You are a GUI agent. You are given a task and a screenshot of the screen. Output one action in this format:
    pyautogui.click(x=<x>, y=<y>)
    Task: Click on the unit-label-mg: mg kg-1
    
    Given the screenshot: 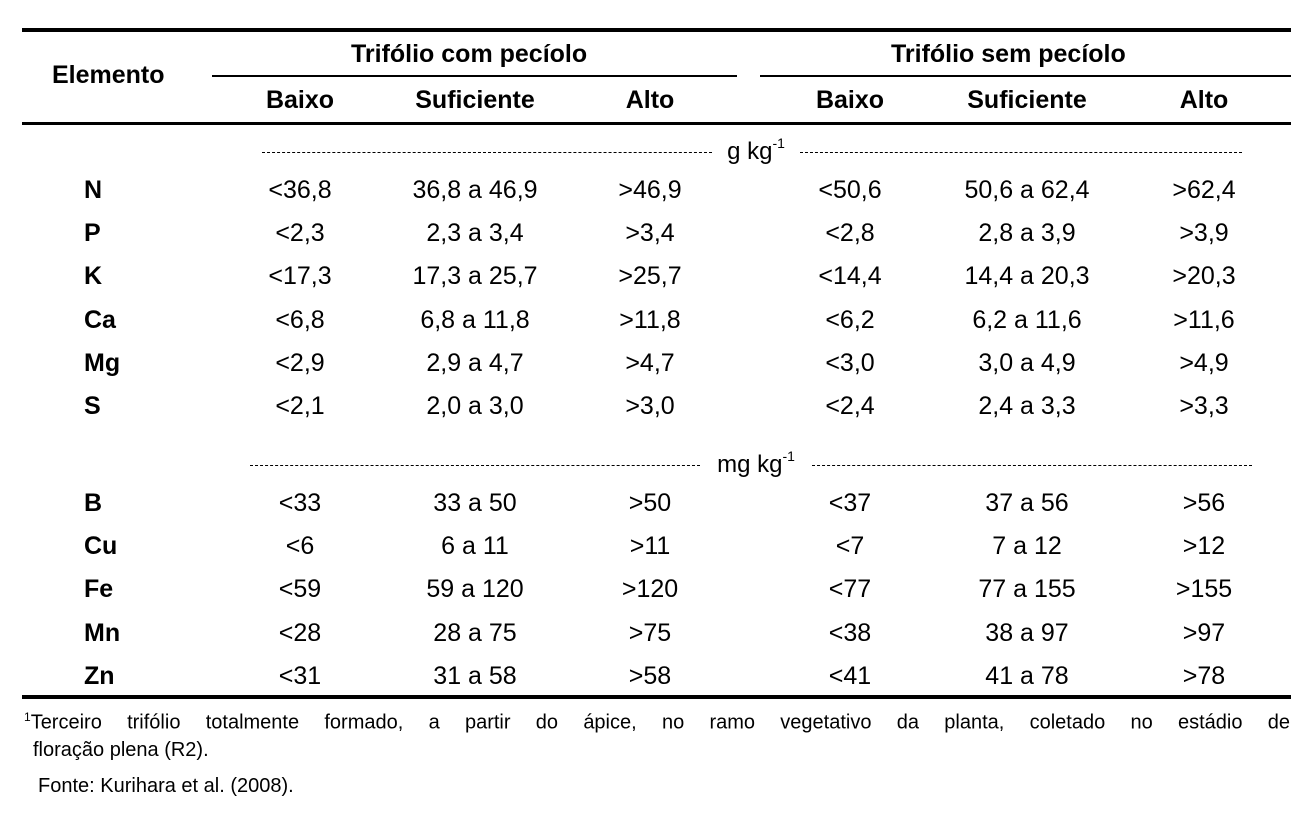 What is the action you would take?
    pyautogui.click(x=756, y=463)
    